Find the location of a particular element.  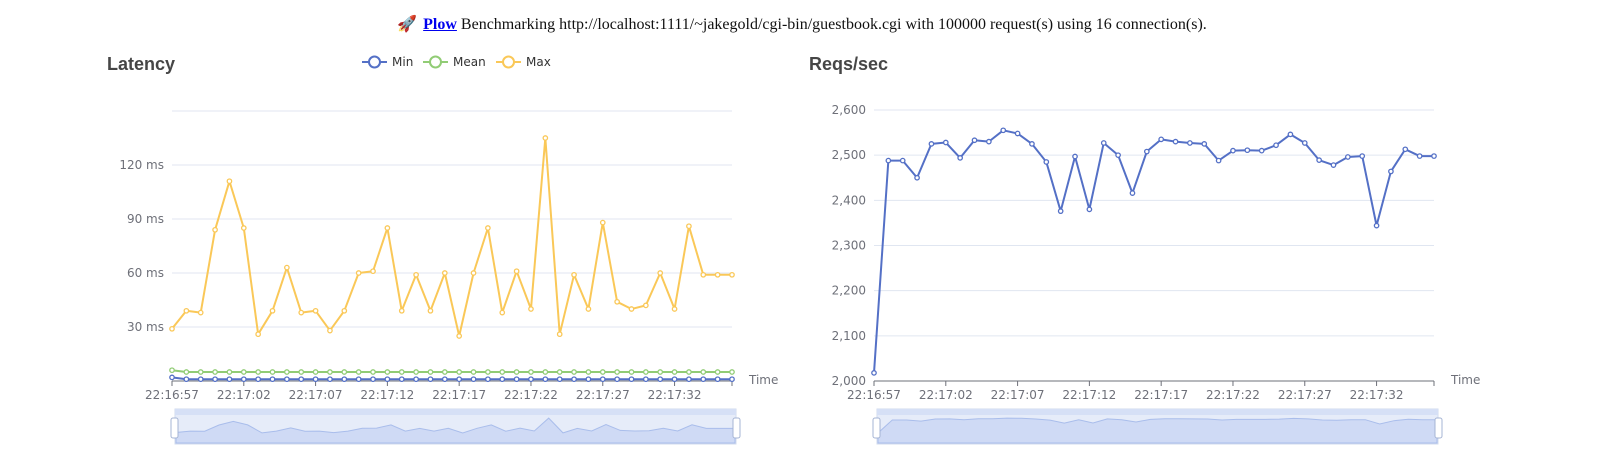

latency-zoom-bar is located at coordinates (455, 412).